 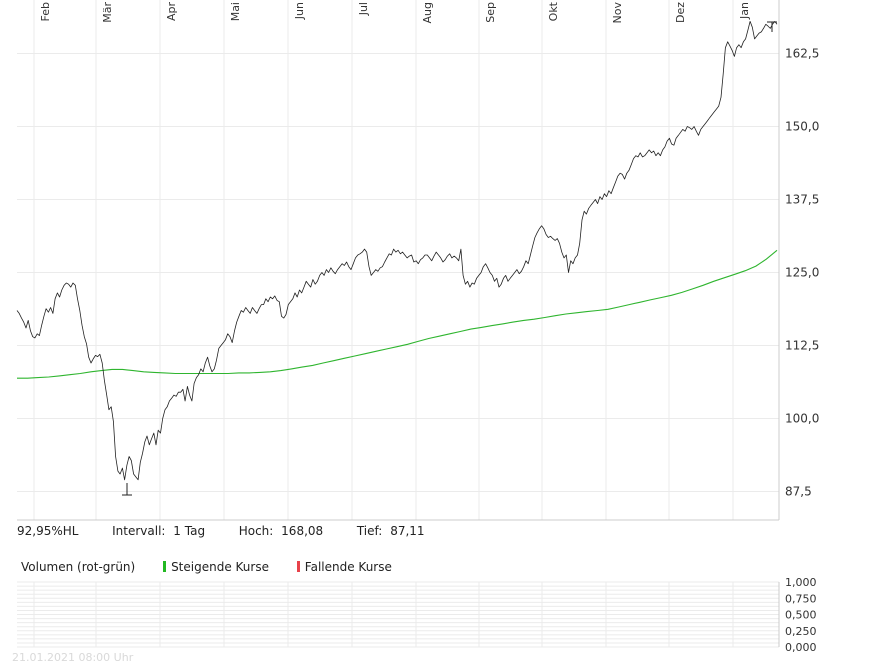 I want to click on y-tick-label: 162,5, so click(x=802, y=54).